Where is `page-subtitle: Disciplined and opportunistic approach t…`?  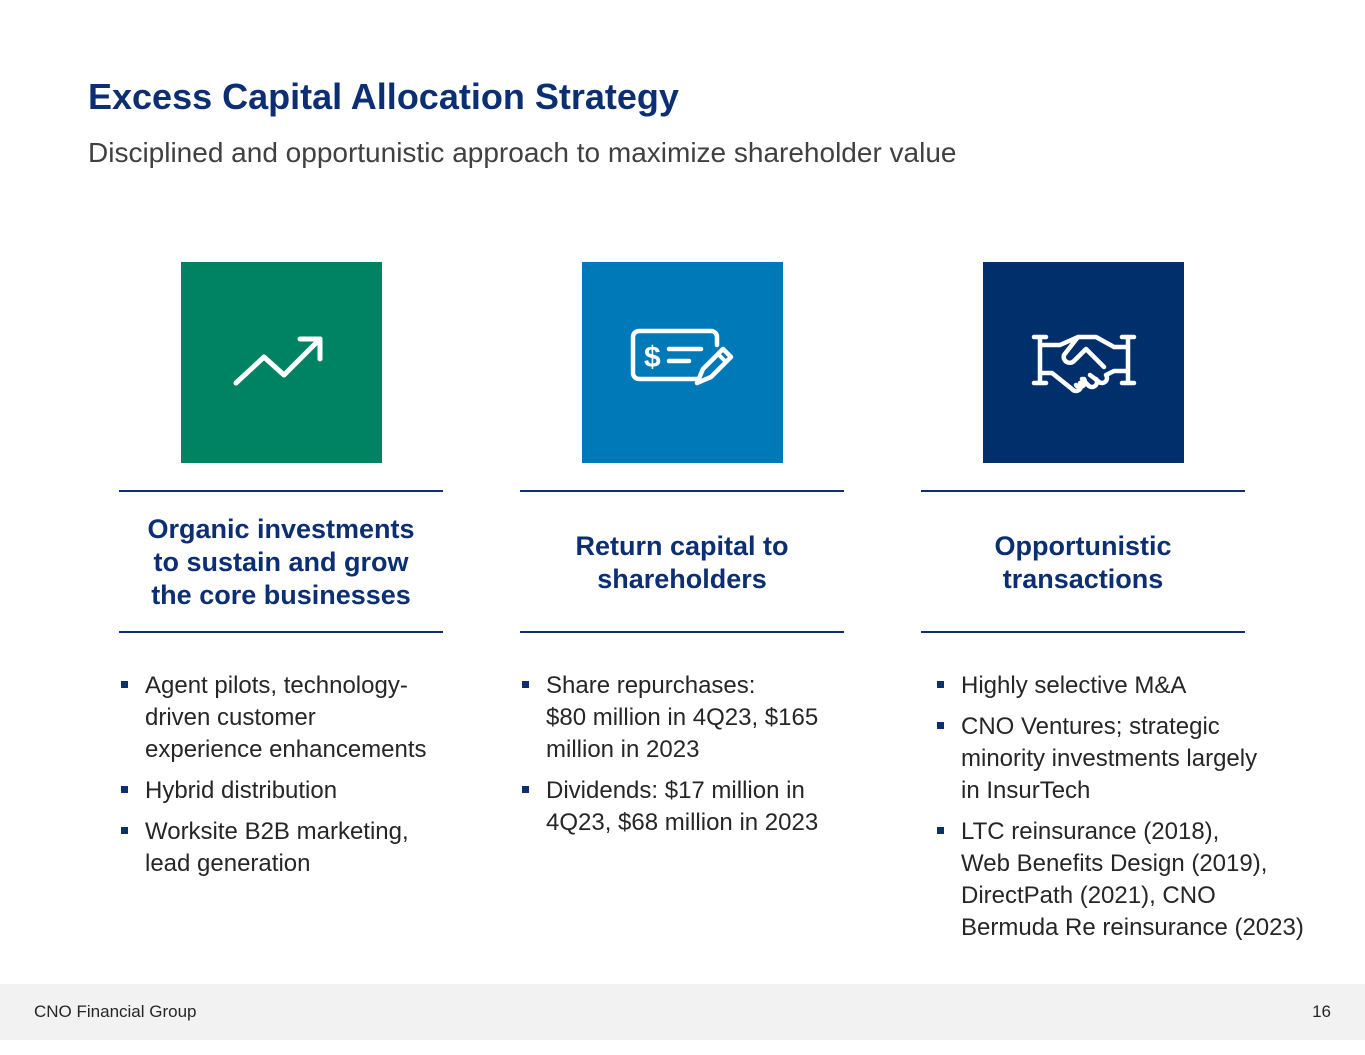 page-subtitle: Disciplined and opportunistic approach t… is located at coordinates (522, 152).